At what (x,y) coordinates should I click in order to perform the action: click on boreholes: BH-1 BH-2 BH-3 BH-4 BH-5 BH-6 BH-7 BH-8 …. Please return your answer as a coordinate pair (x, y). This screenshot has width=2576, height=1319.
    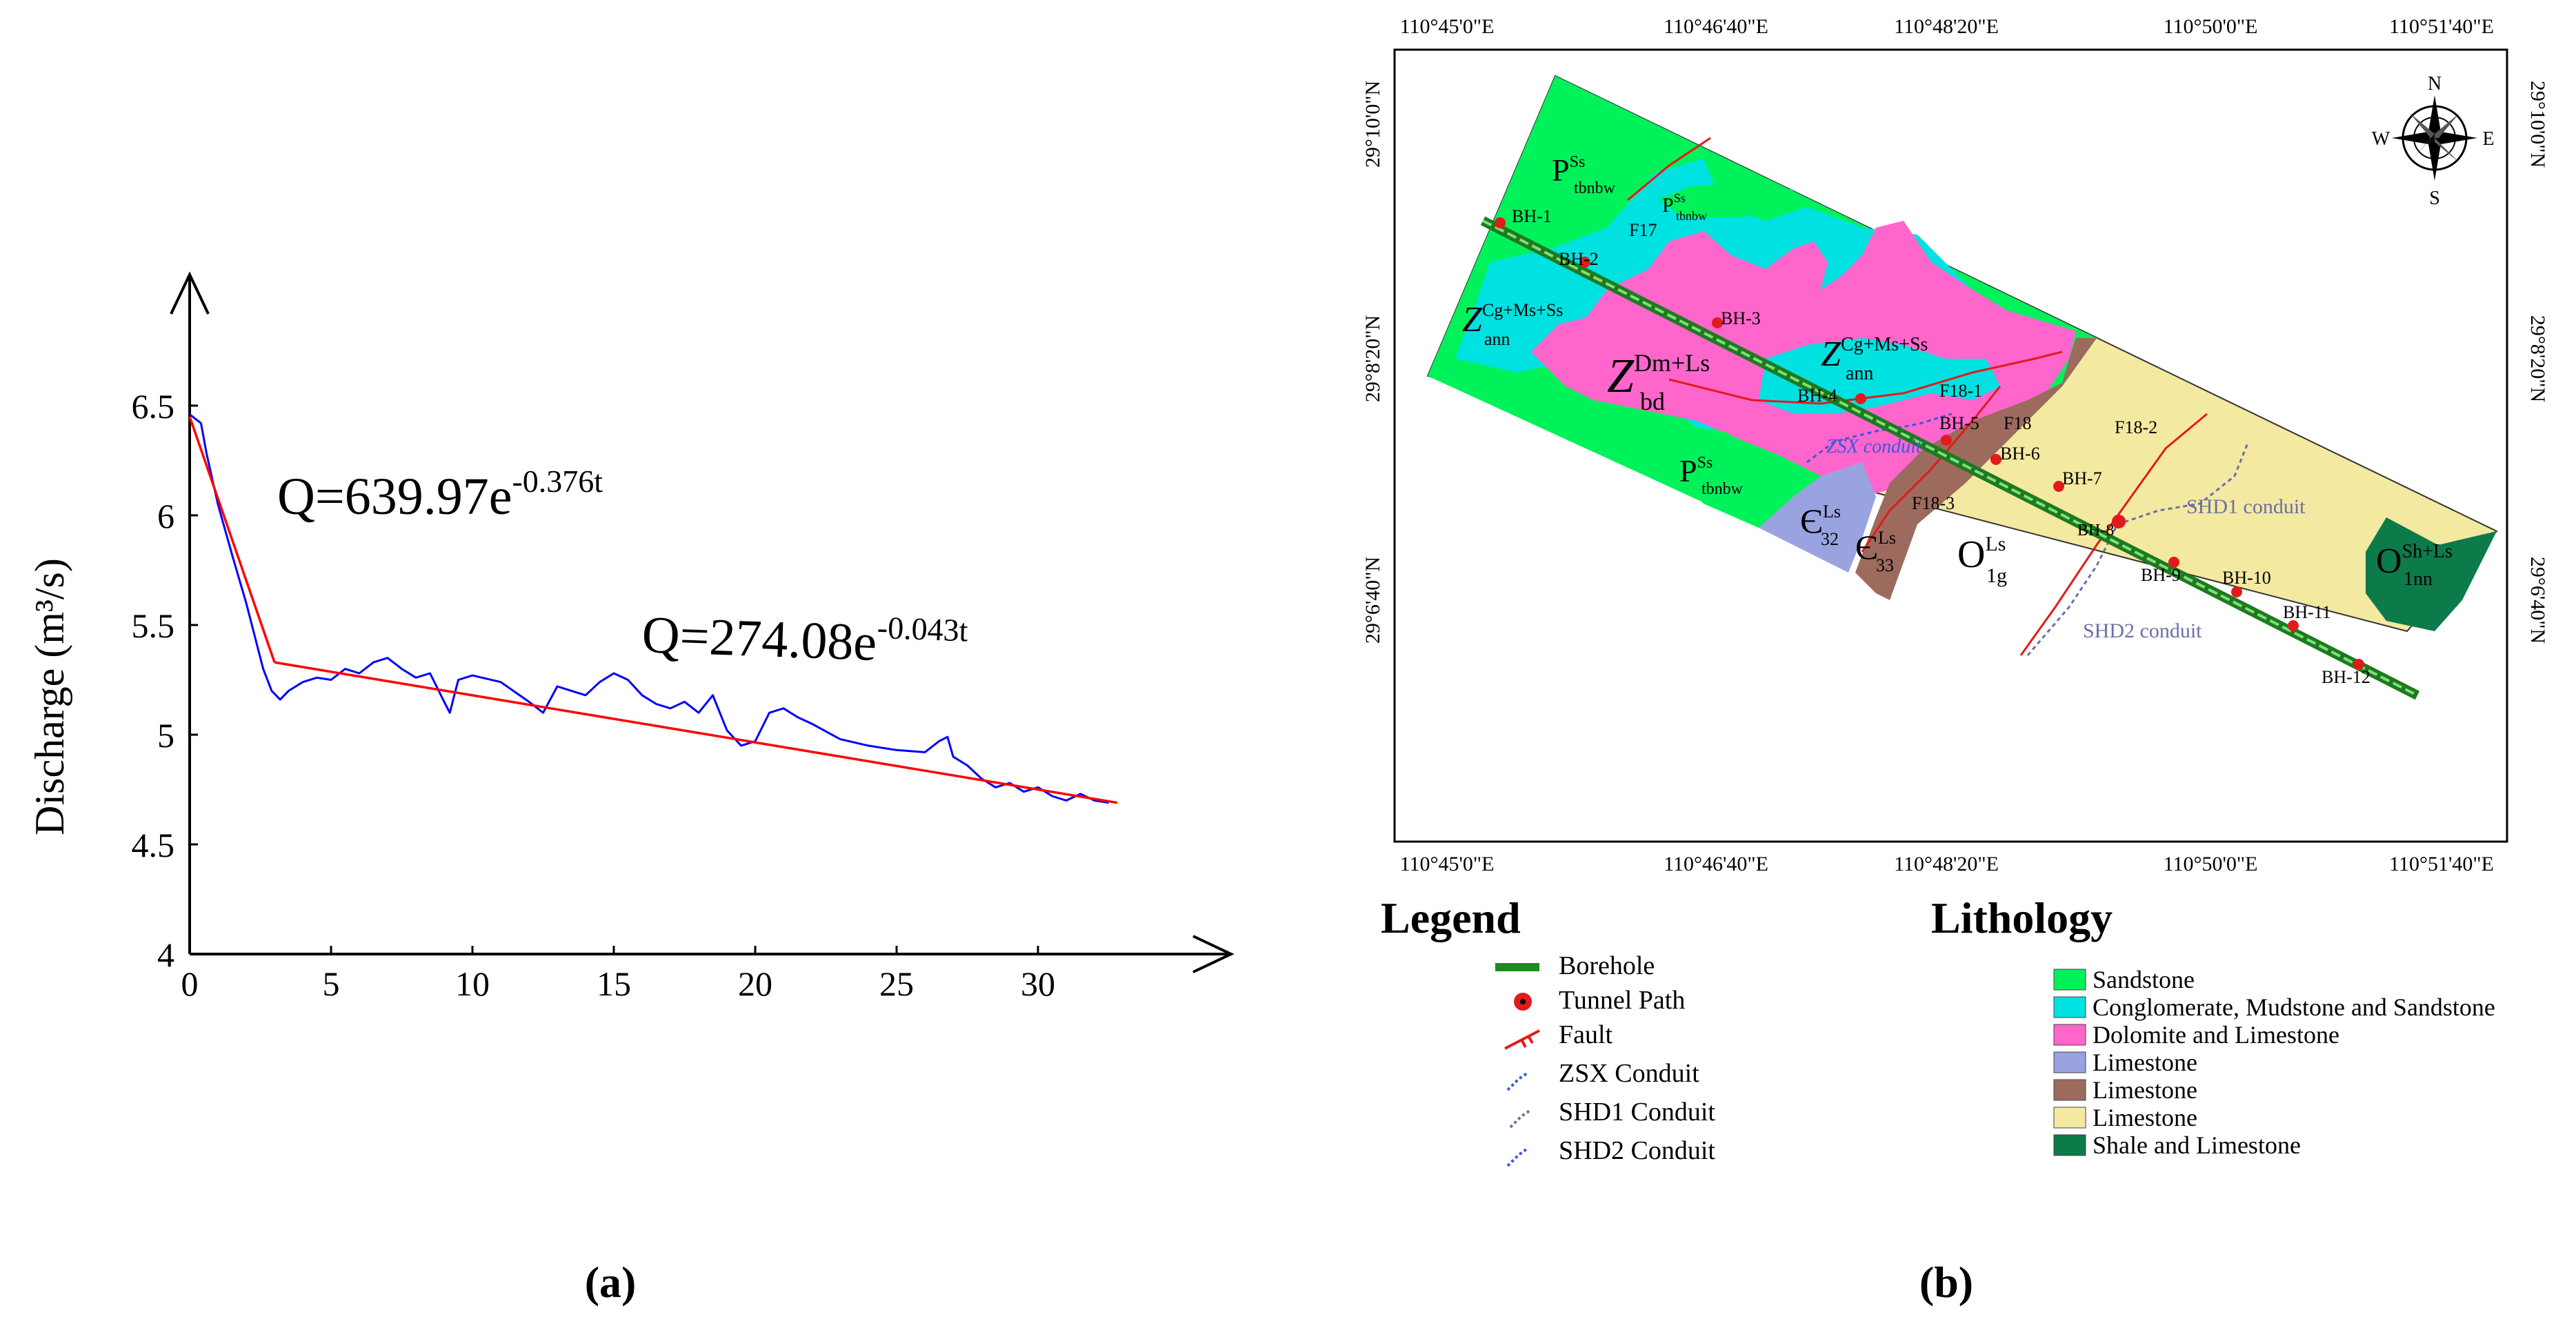
    Looking at the image, I should click on (1932, 446).